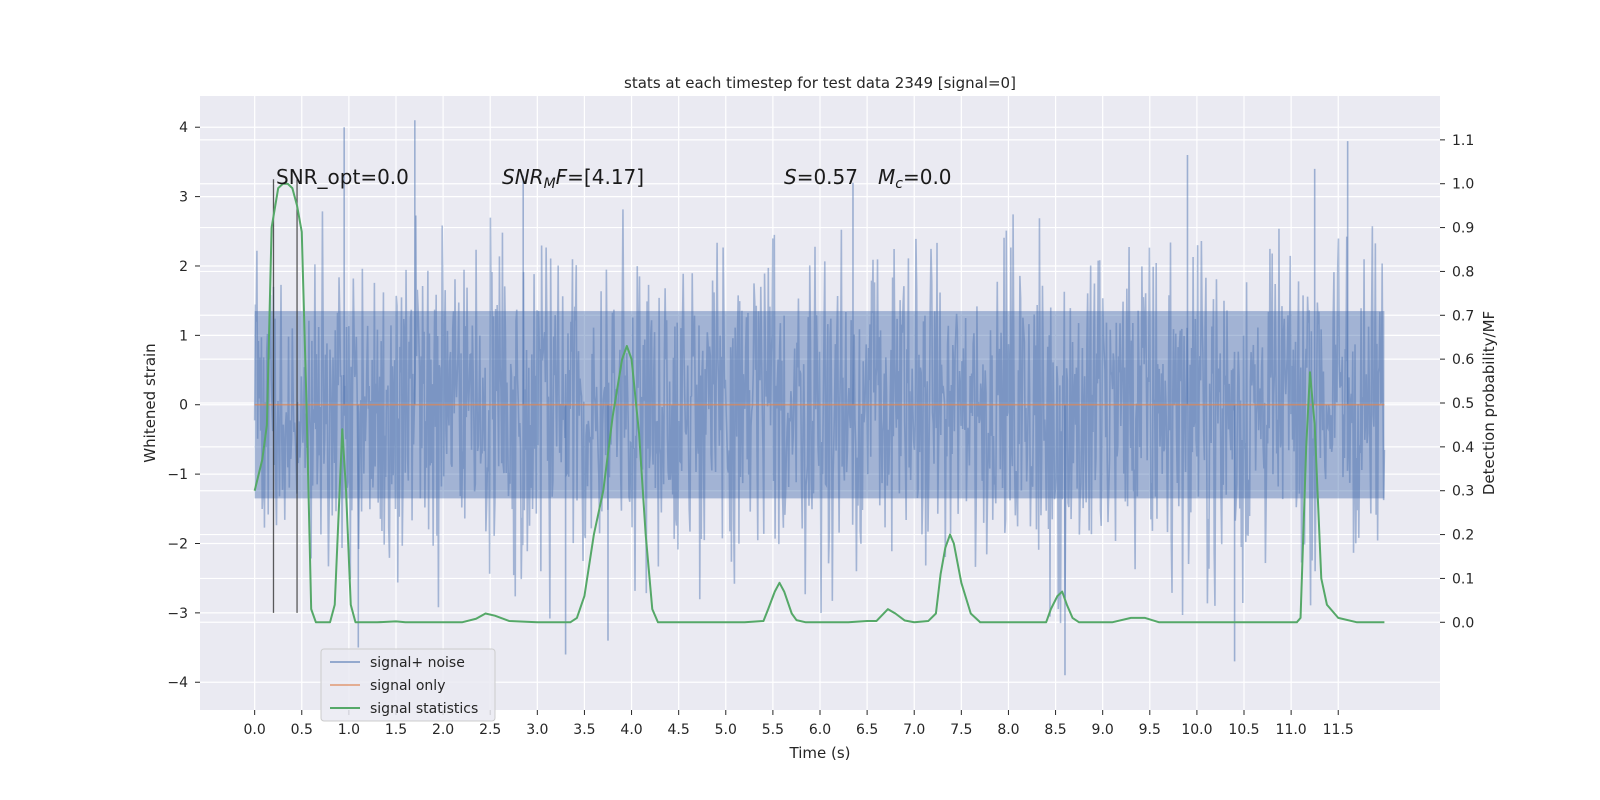  I want to click on y2-tick-label: 0.9, so click(1463, 229).